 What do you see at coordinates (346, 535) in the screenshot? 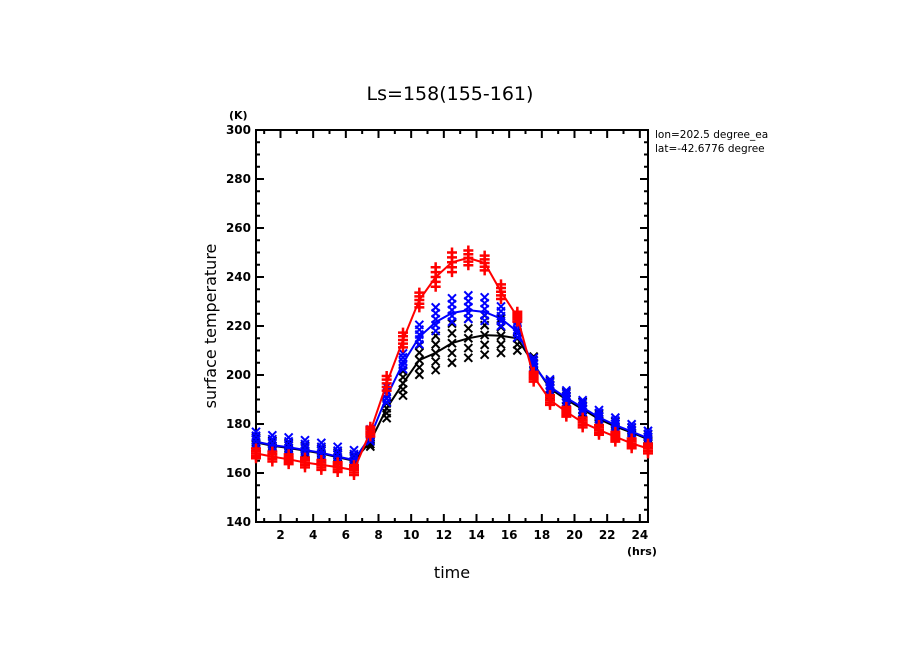
I see `x-tick-label: 6` at bounding box center [346, 535].